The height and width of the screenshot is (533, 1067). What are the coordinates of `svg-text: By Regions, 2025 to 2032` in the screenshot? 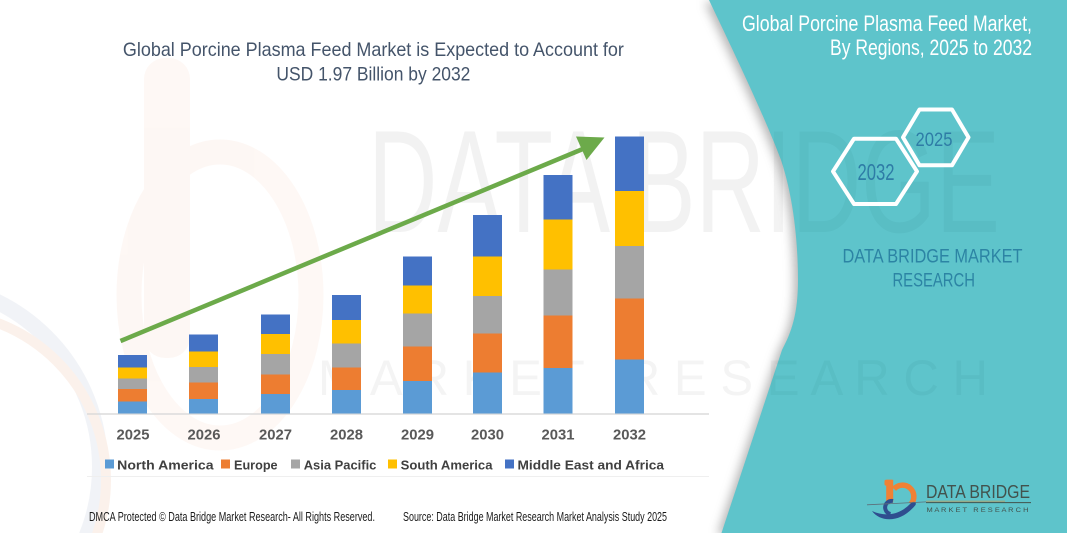 It's located at (931, 47).